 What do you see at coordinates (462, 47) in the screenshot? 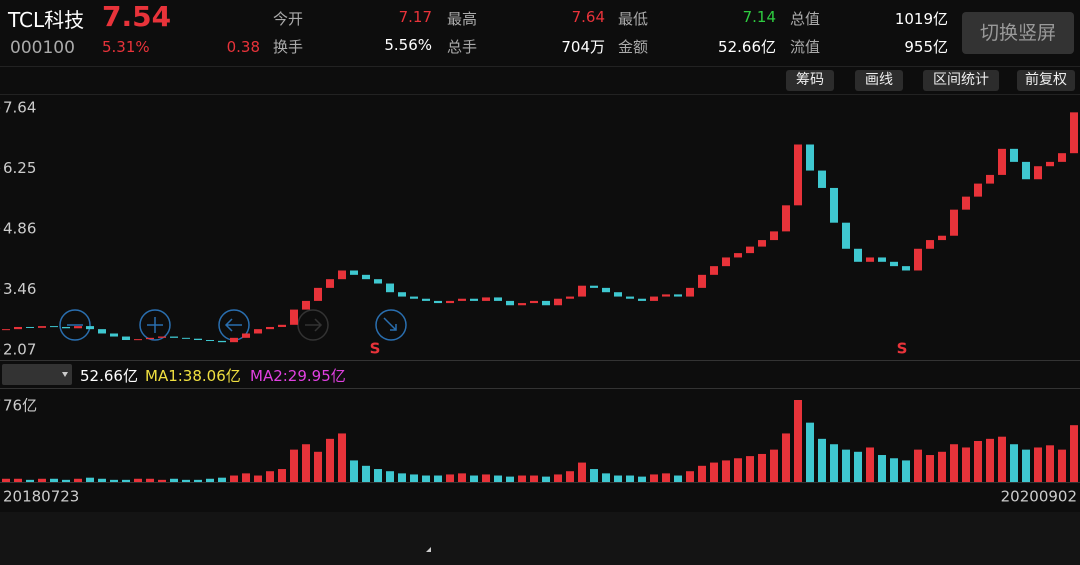
I see `stat-label: 总手` at bounding box center [462, 47].